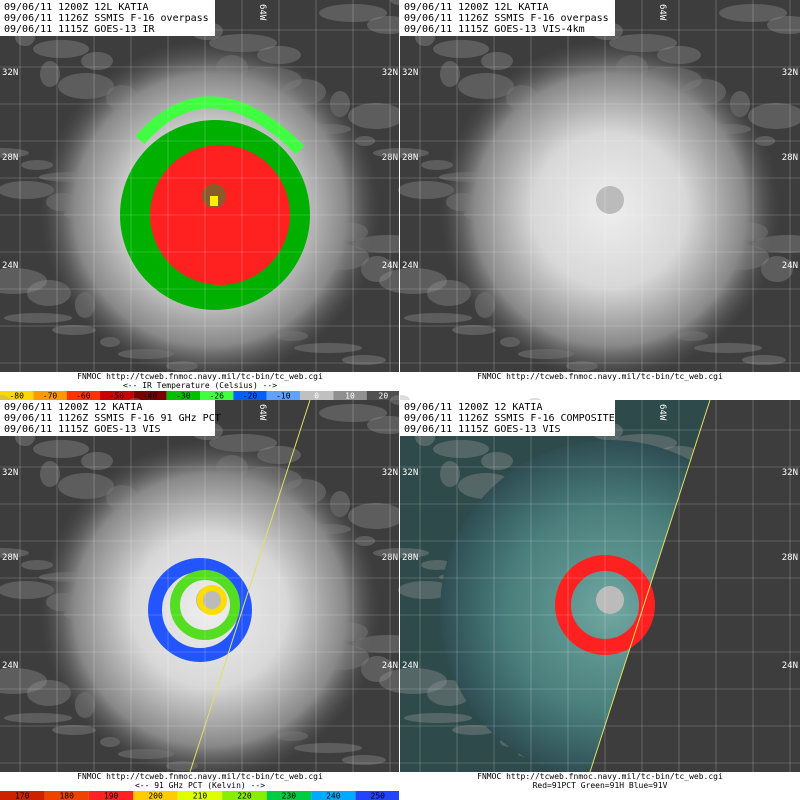 The width and height of the screenshot is (800, 800). I want to click on footer-line: <-- IR Temperature (Celsius) -->, so click(200, 385).